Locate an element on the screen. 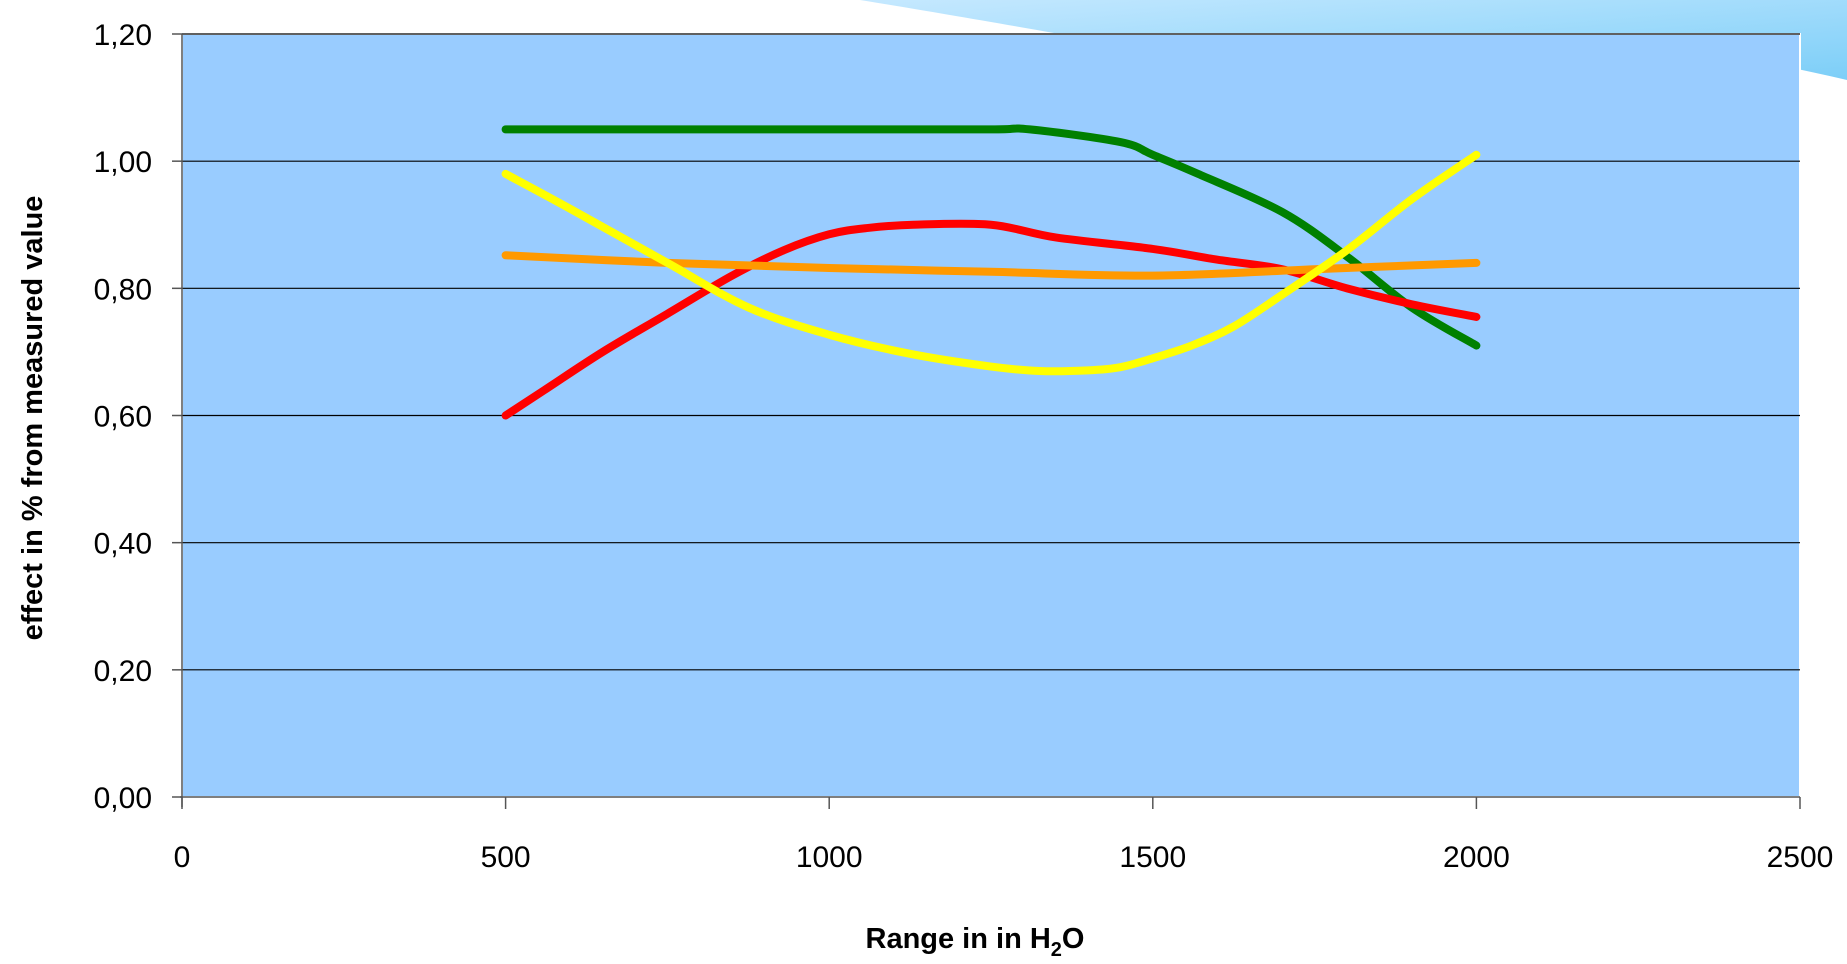 This screenshot has height=964, width=1847. x-axis-title-main: Range in in H is located at coordinates (958, 939).